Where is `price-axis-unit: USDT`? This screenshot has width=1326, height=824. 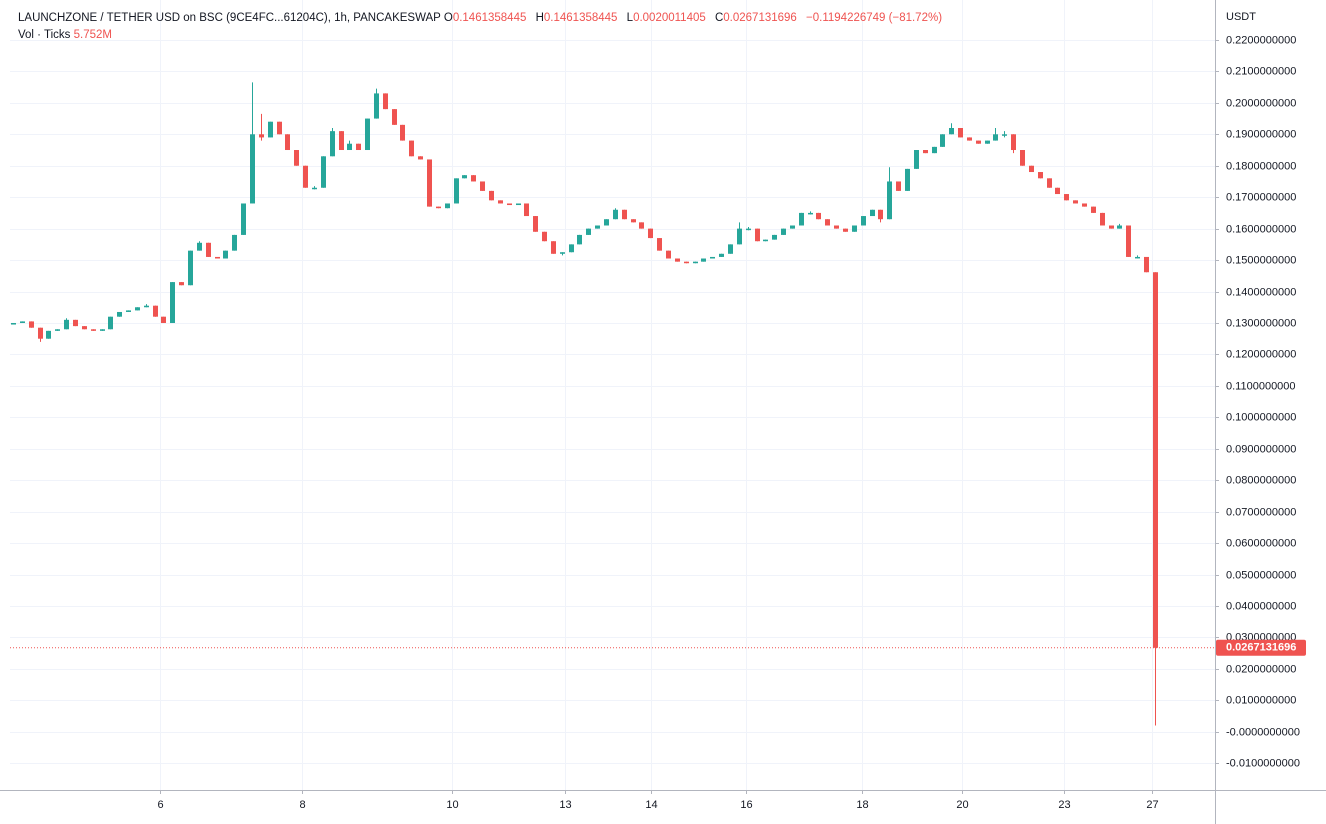 price-axis-unit: USDT is located at coordinates (1241, 17).